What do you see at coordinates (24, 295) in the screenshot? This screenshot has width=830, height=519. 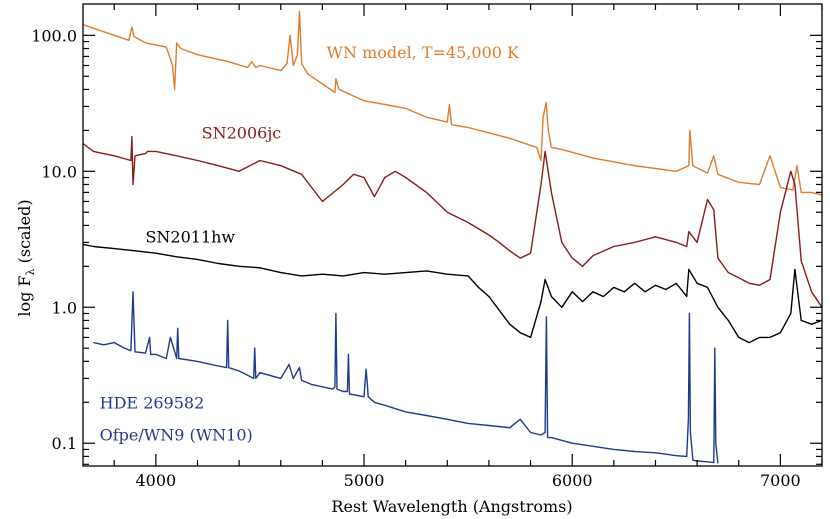 I see `y-axis-label-prefix: log F` at bounding box center [24, 295].